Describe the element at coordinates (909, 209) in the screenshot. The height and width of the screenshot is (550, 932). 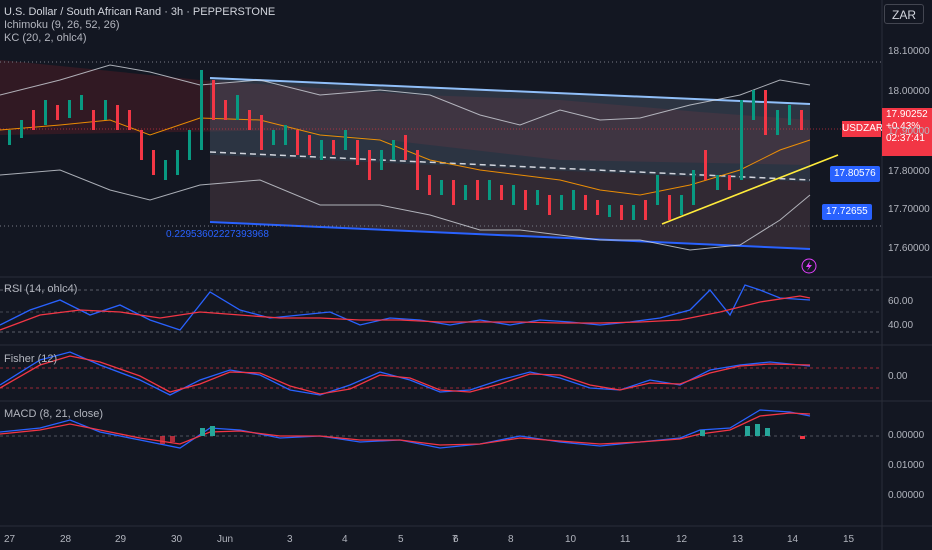
I see `price-axis-label: 17.70000` at that location.